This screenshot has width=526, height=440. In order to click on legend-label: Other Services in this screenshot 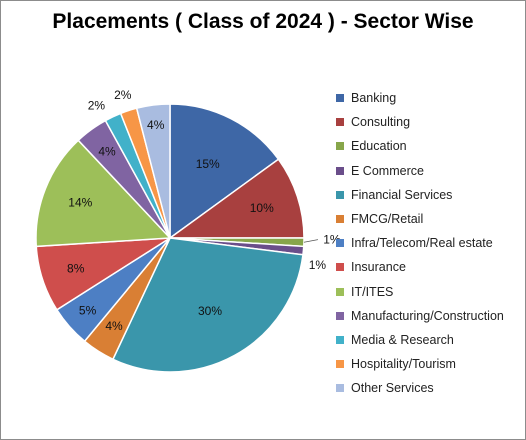, I will do `click(392, 388)`.